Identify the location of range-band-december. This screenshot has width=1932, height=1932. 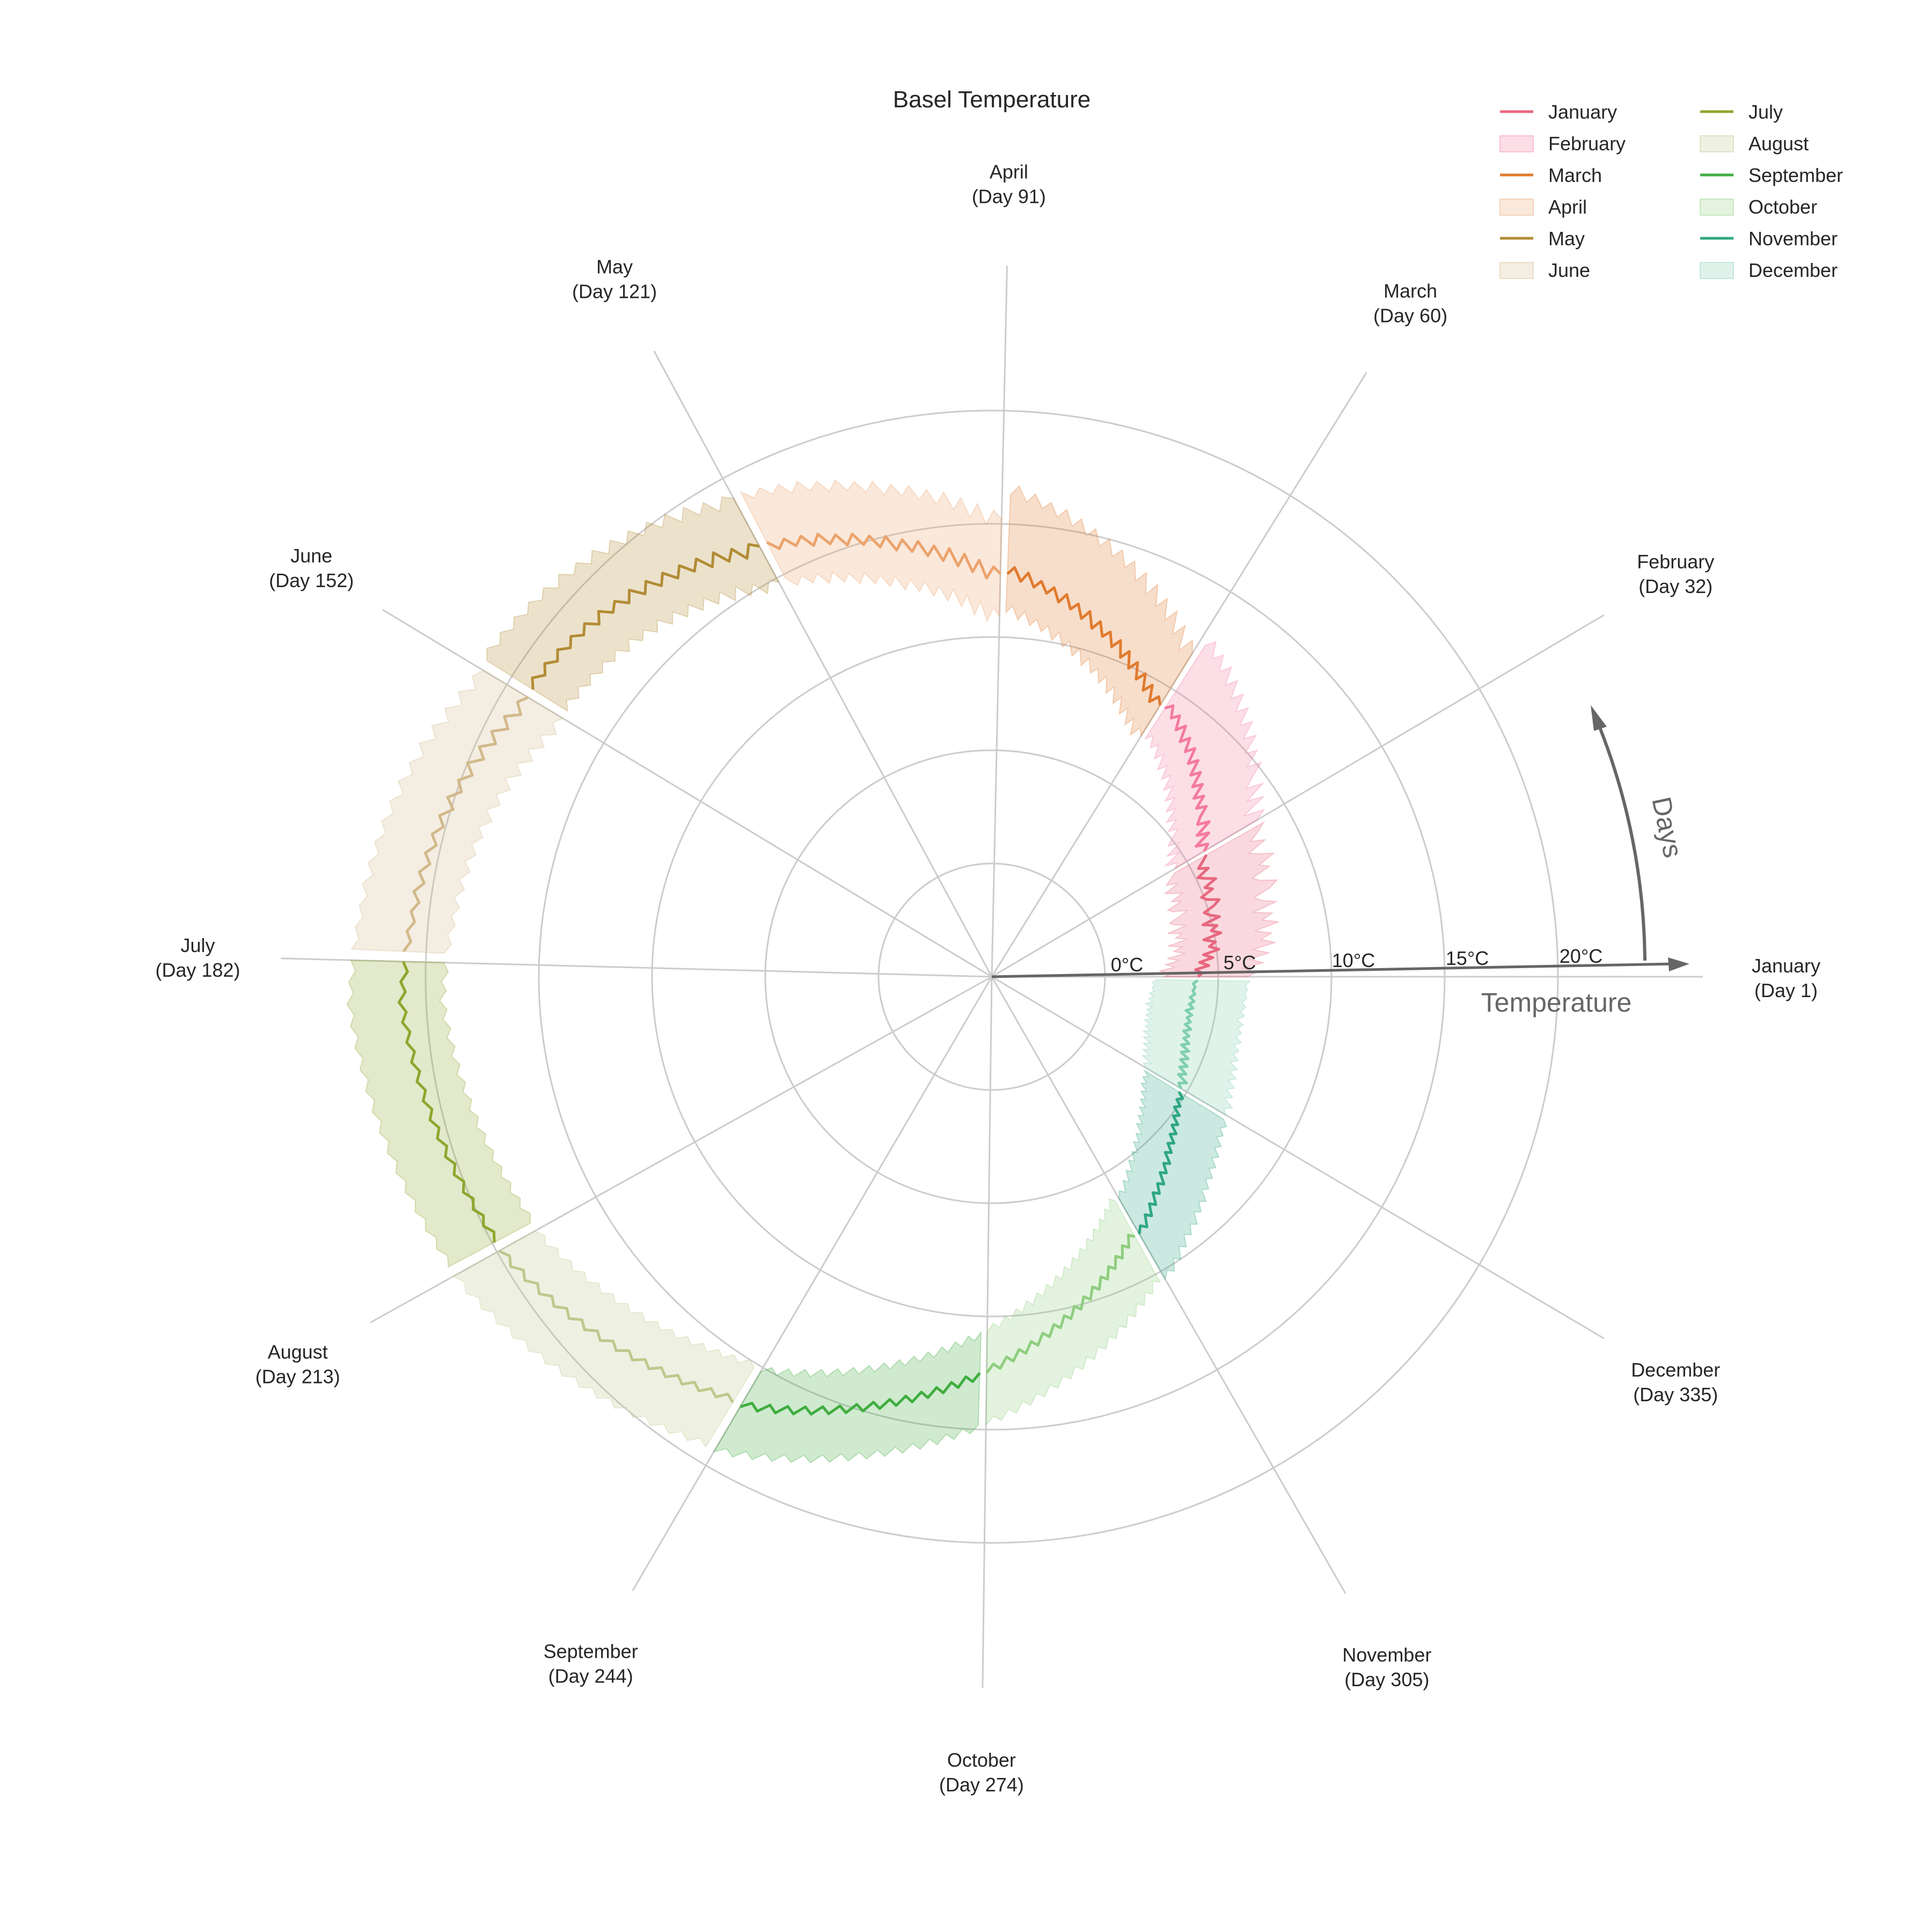
(1196, 1047).